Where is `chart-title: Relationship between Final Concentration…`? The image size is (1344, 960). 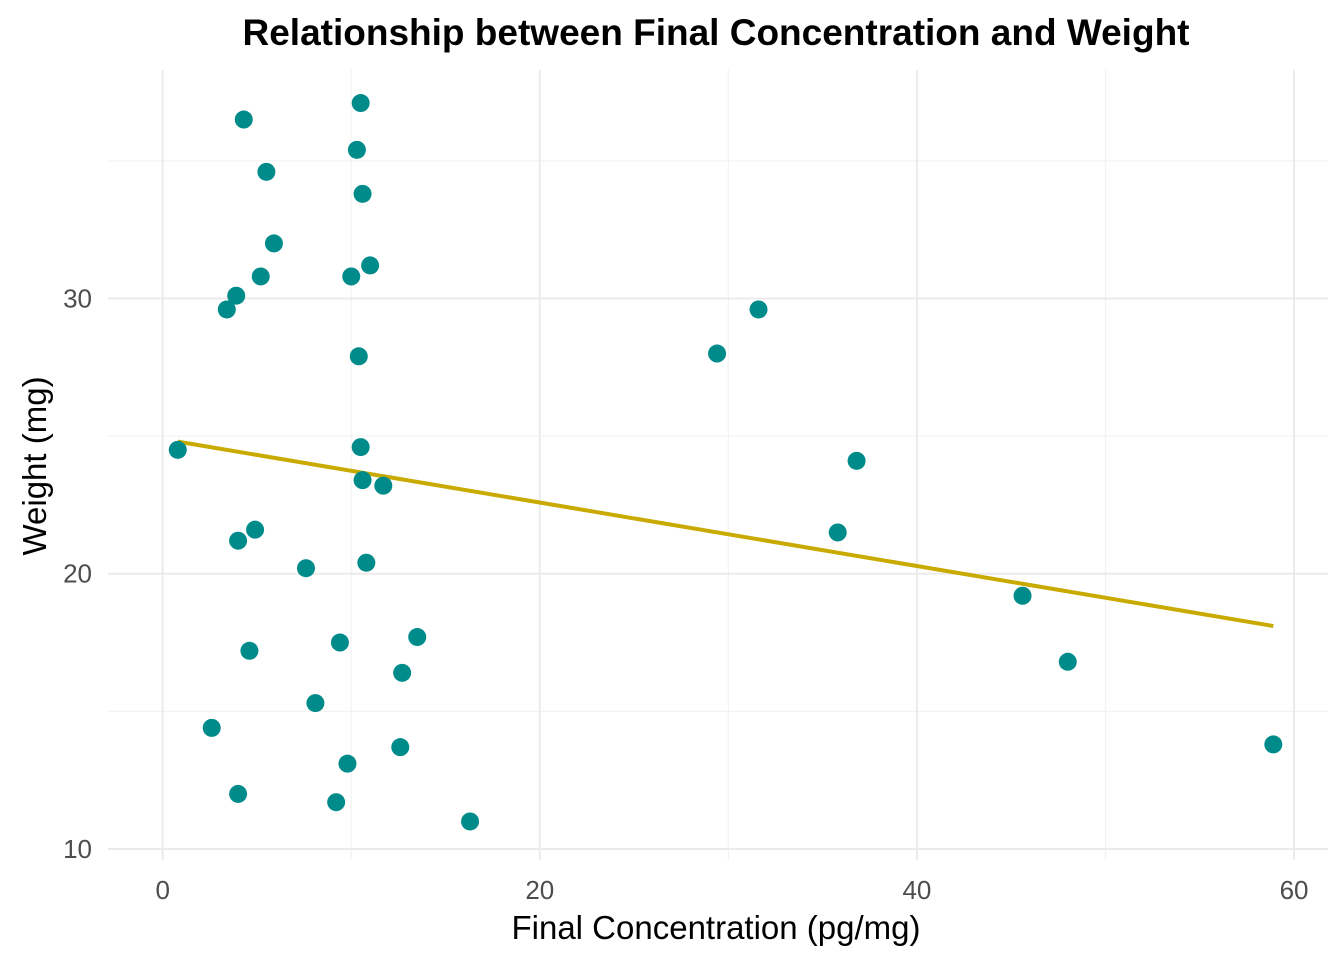 chart-title: Relationship between Final Concentration… is located at coordinates (716, 32).